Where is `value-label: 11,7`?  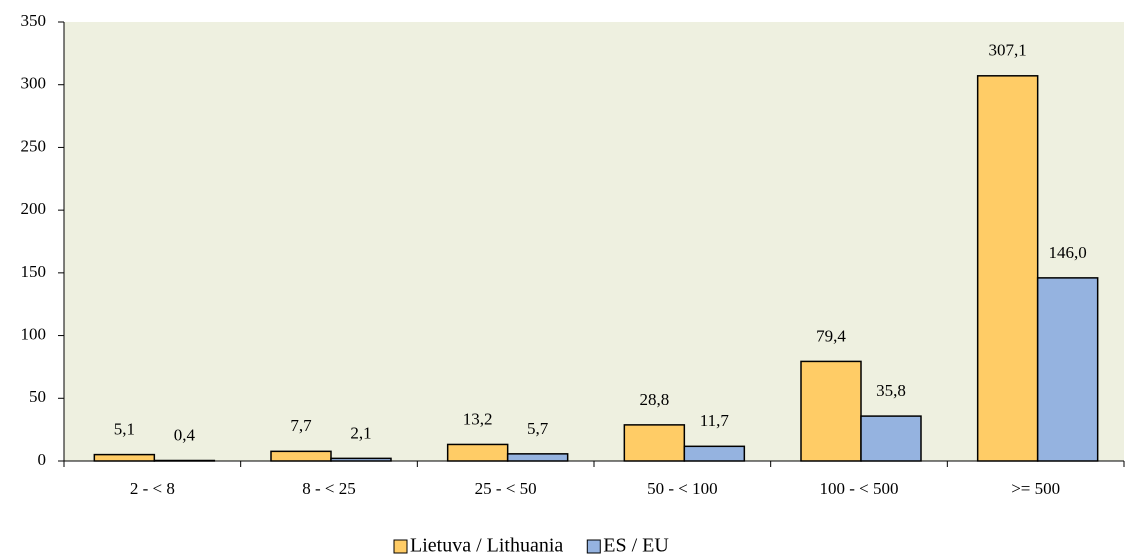
value-label: 11,7 is located at coordinates (715, 420).